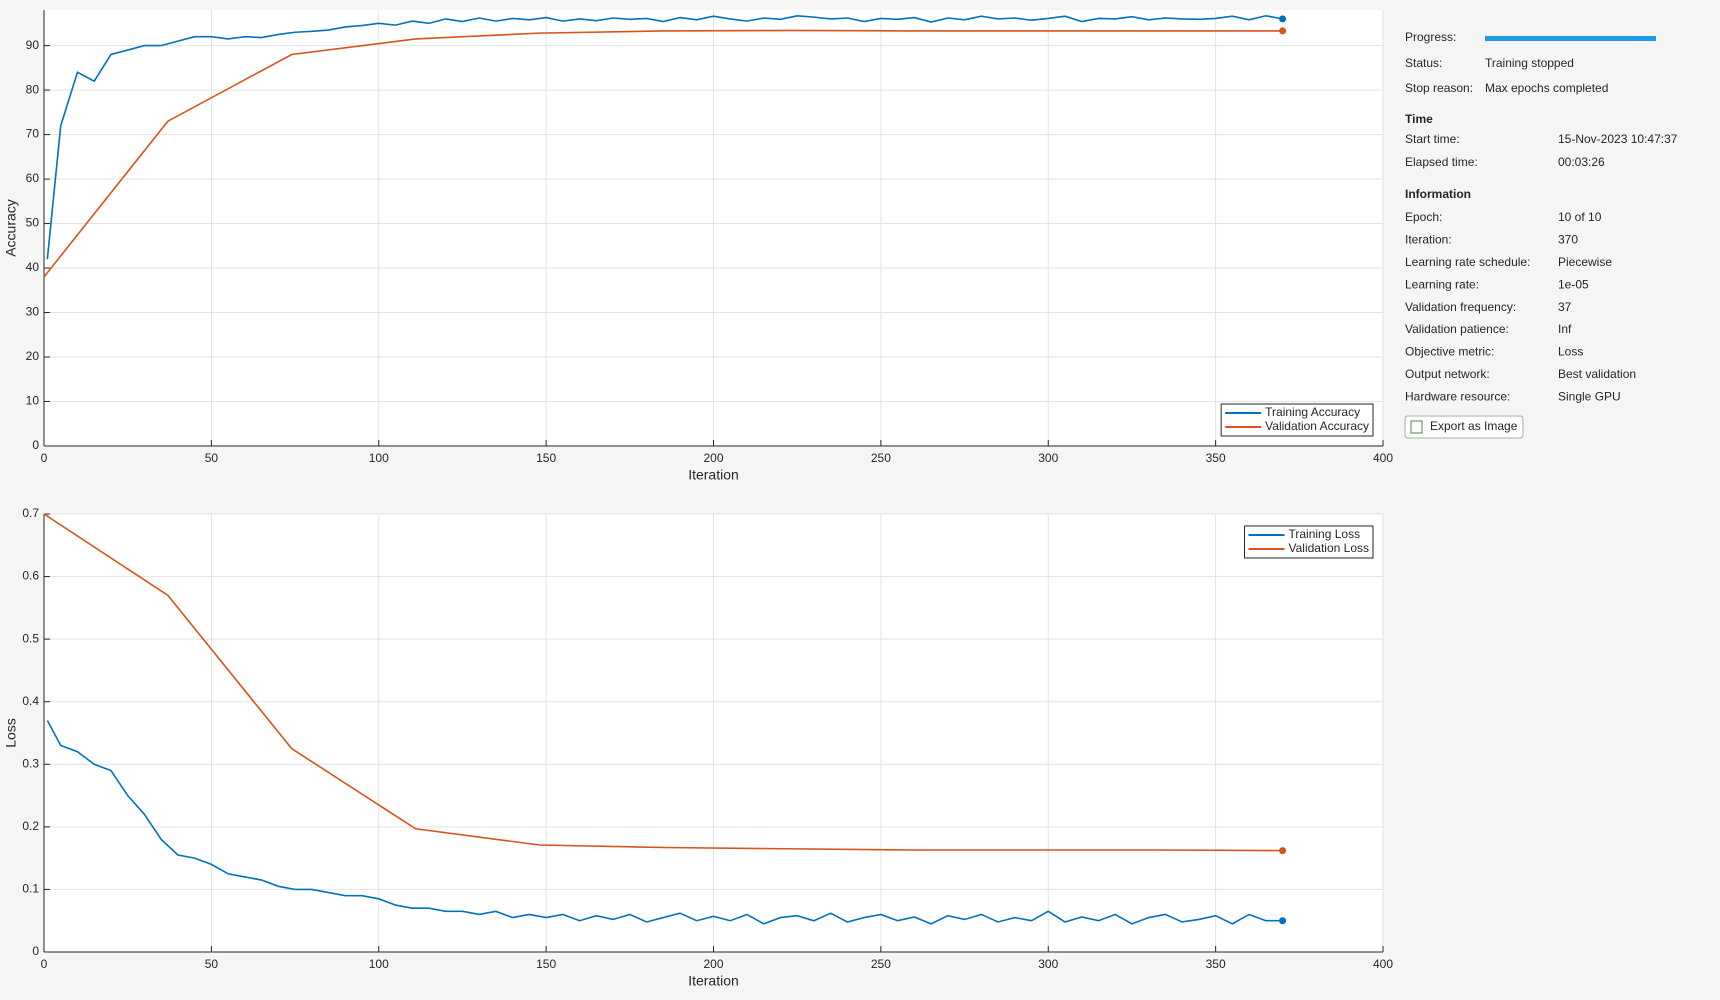  I want to click on y-tick-label: 0.6, so click(30, 576).